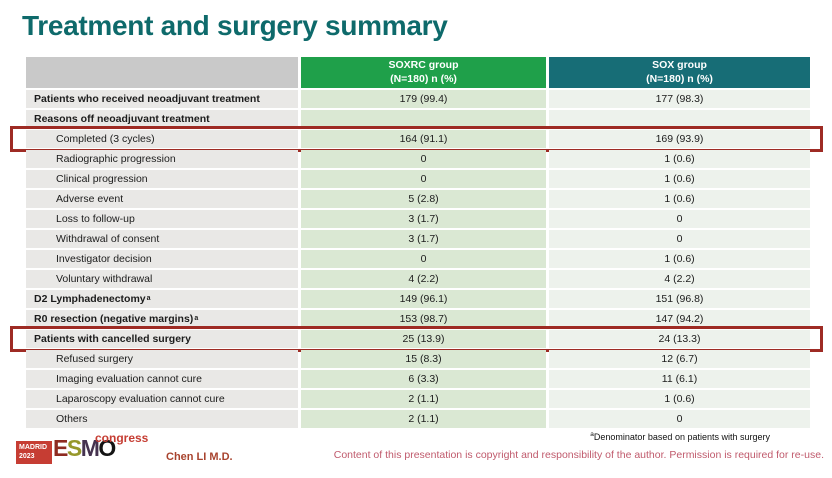 Image resolution: width=832 pixels, height=478 pixels. Describe the element at coordinates (679, 279) in the screenshot. I see `sox-value: 4 (2.2)` at that location.